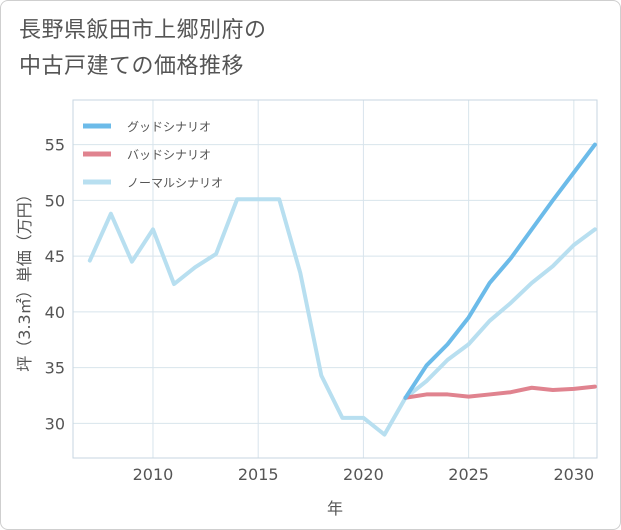 This screenshot has height=530, width=621. What do you see at coordinates (143, 30) in the screenshot?
I see `chart-title-line-1: 長野県飯田市上郷別府の` at bounding box center [143, 30].